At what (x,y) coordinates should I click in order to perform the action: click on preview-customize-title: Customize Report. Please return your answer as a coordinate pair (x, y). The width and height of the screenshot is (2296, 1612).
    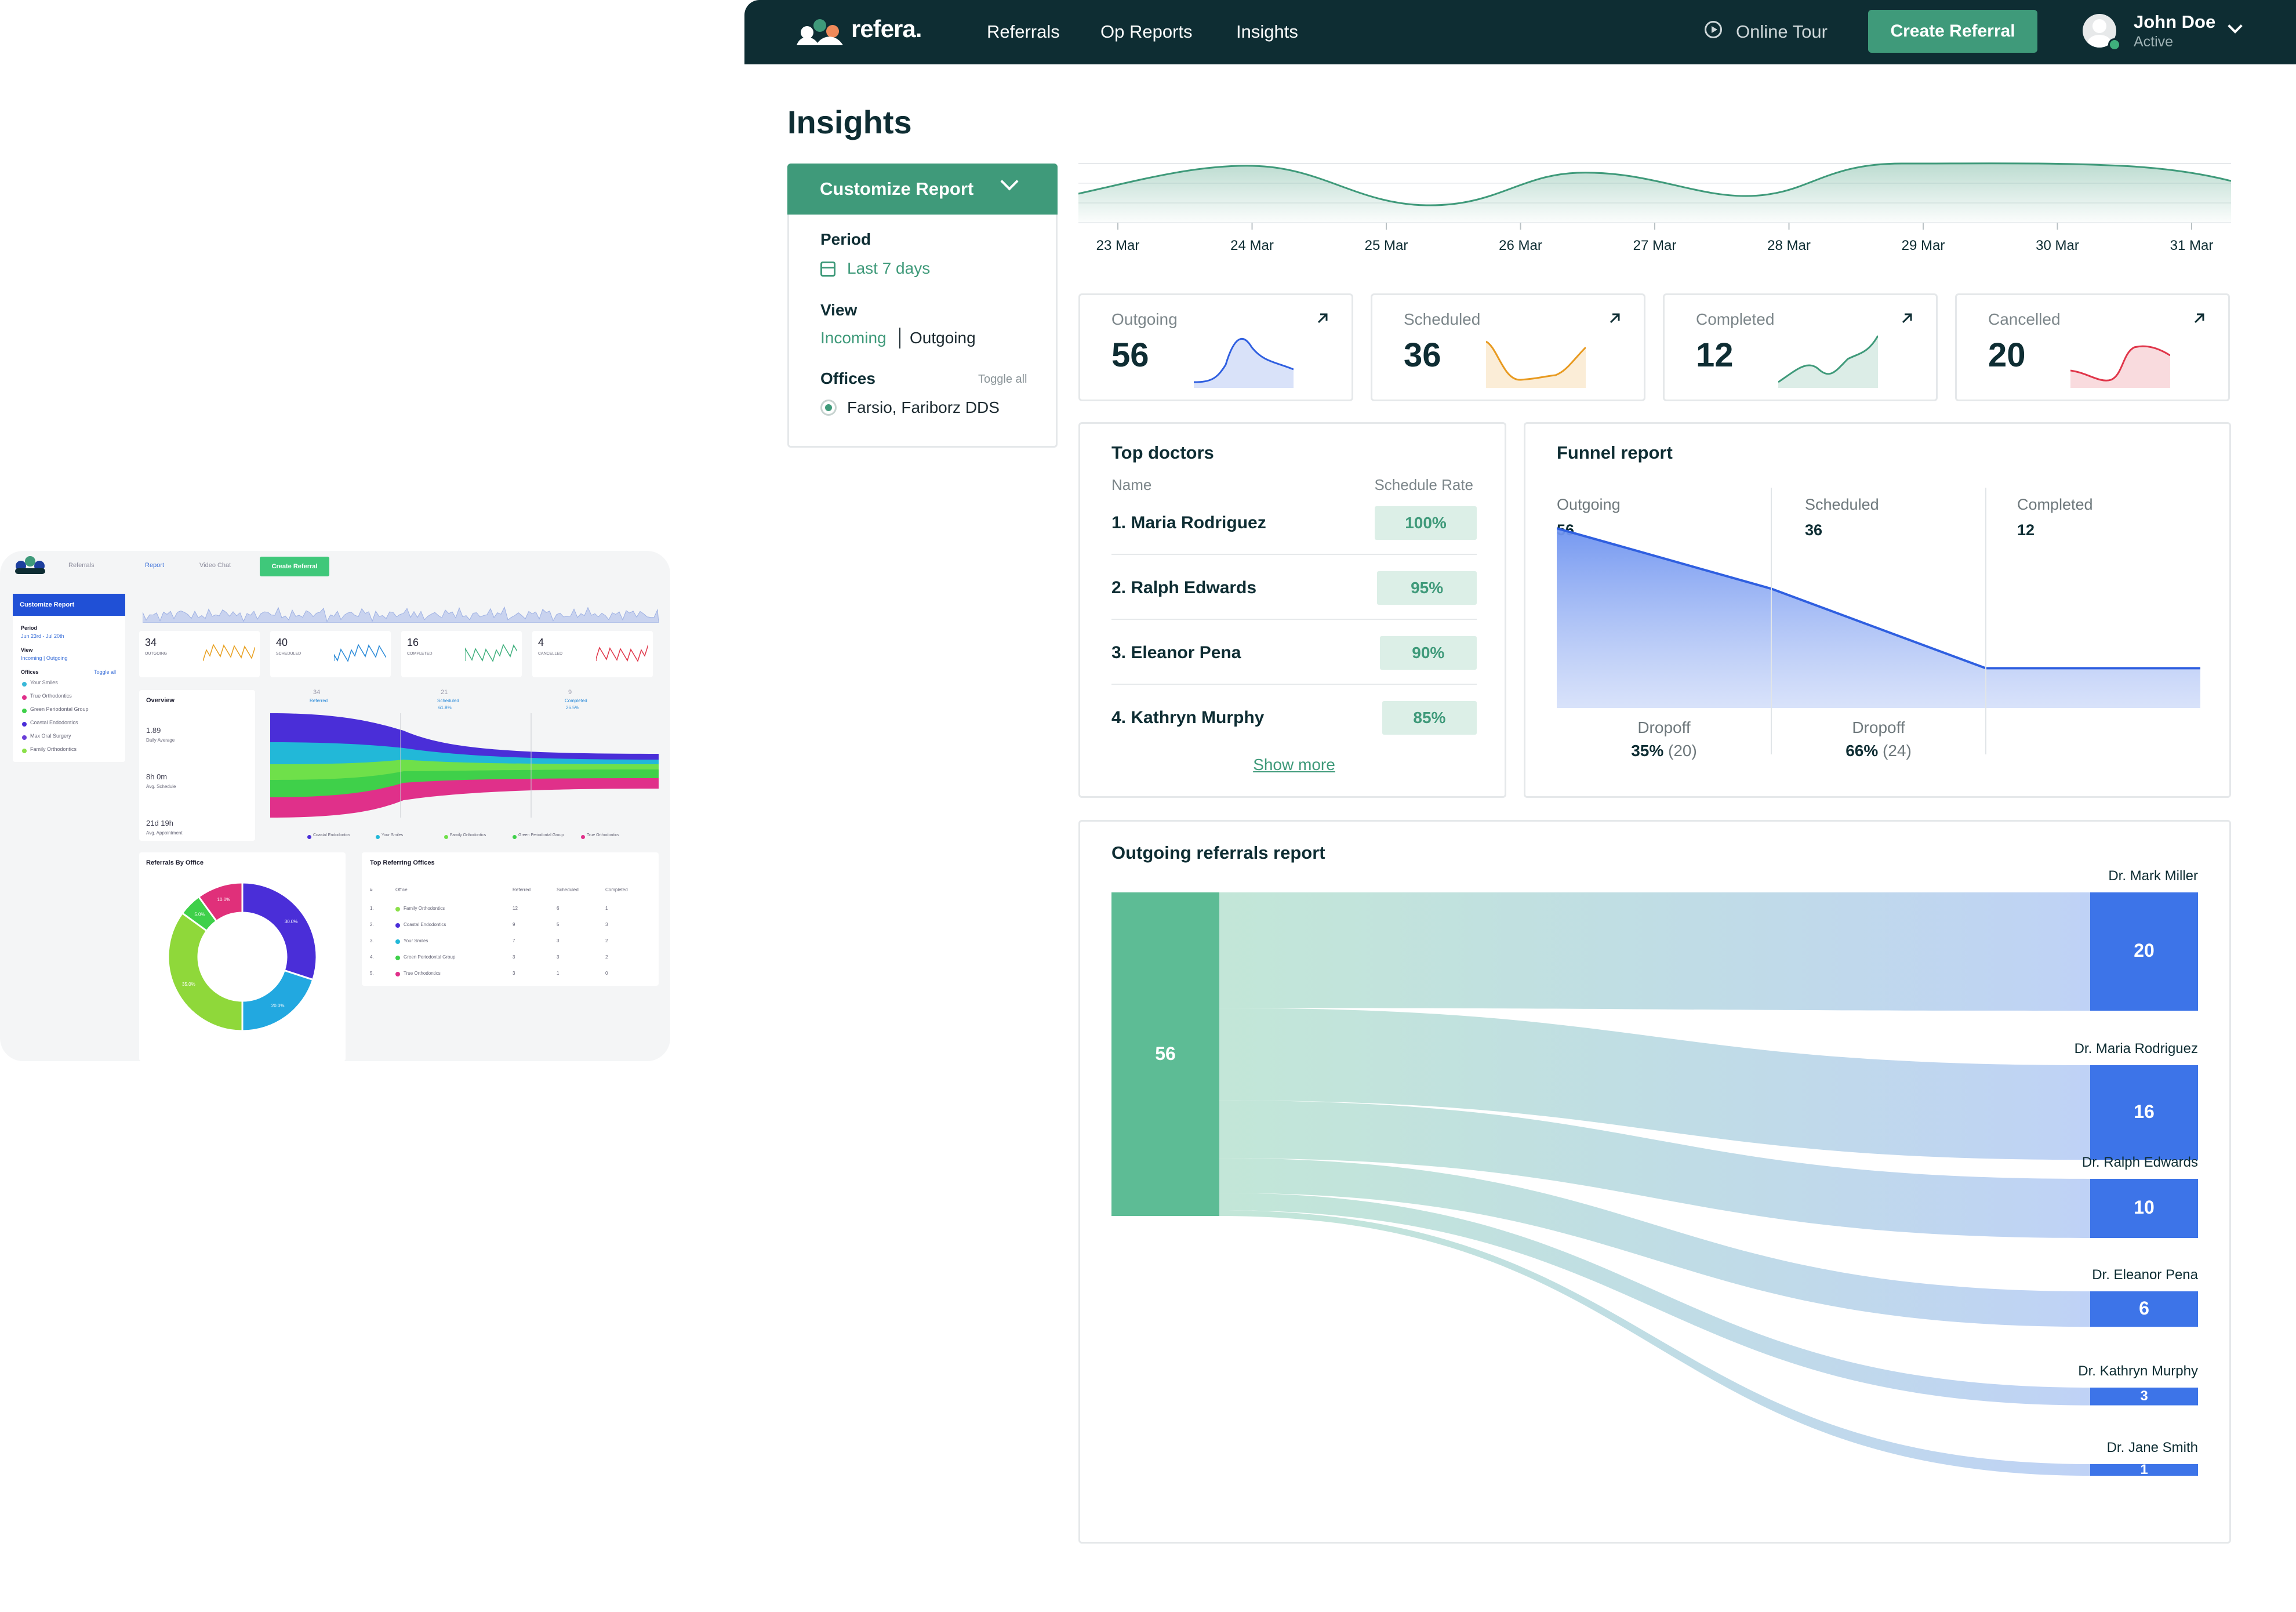
    Looking at the image, I should click on (69, 605).